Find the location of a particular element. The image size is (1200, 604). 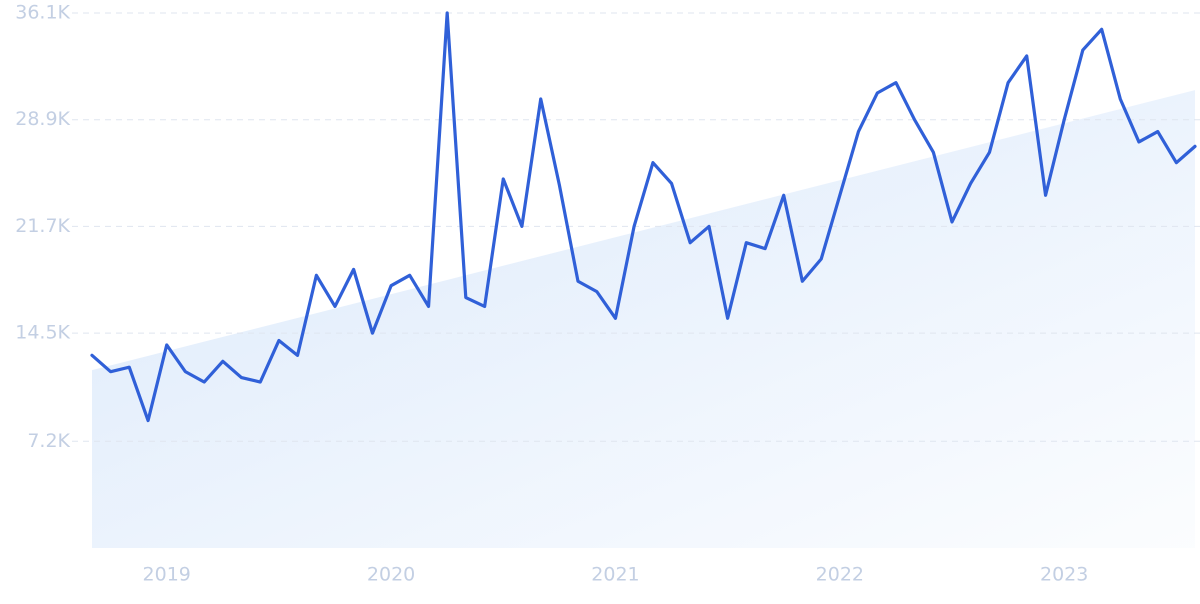

x-tick-label: 2019 is located at coordinates (167, 575).